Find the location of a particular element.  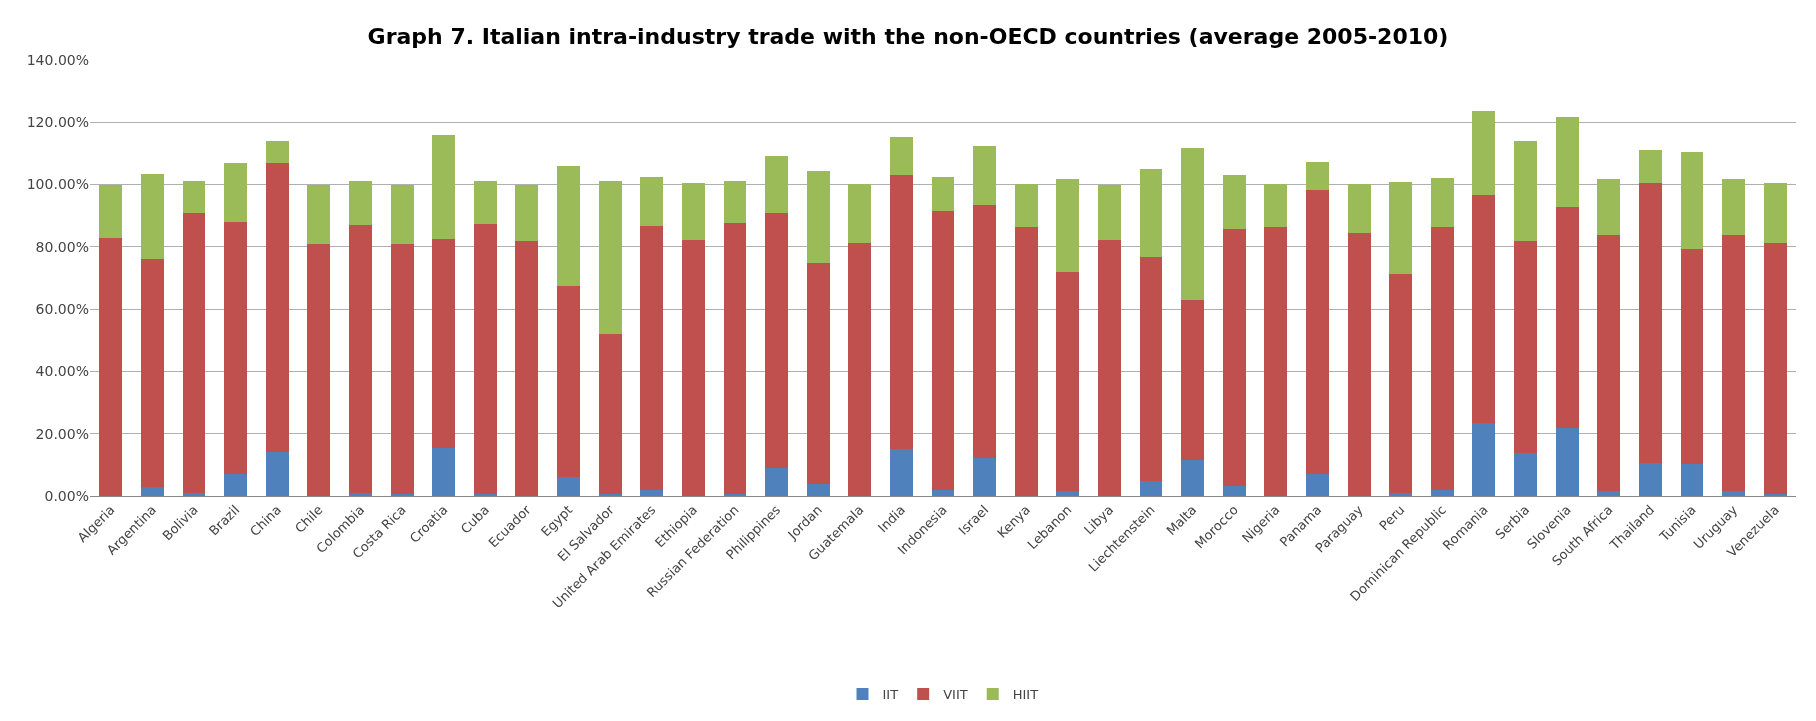

y-tick-label: 40.00% is located at coordinates (62, 371).